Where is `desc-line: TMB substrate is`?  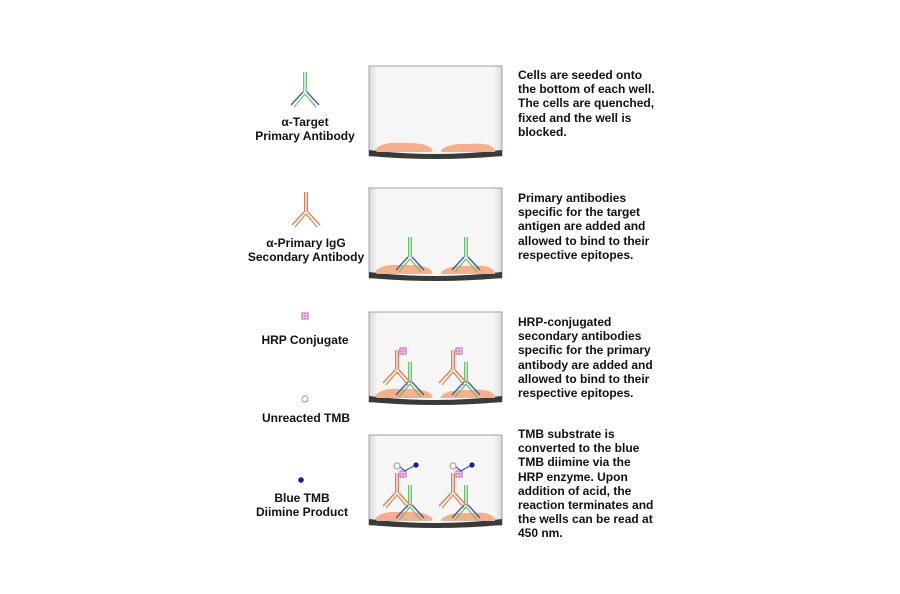
desc-line: TMB substrate is is located at coordinates (566, 434).